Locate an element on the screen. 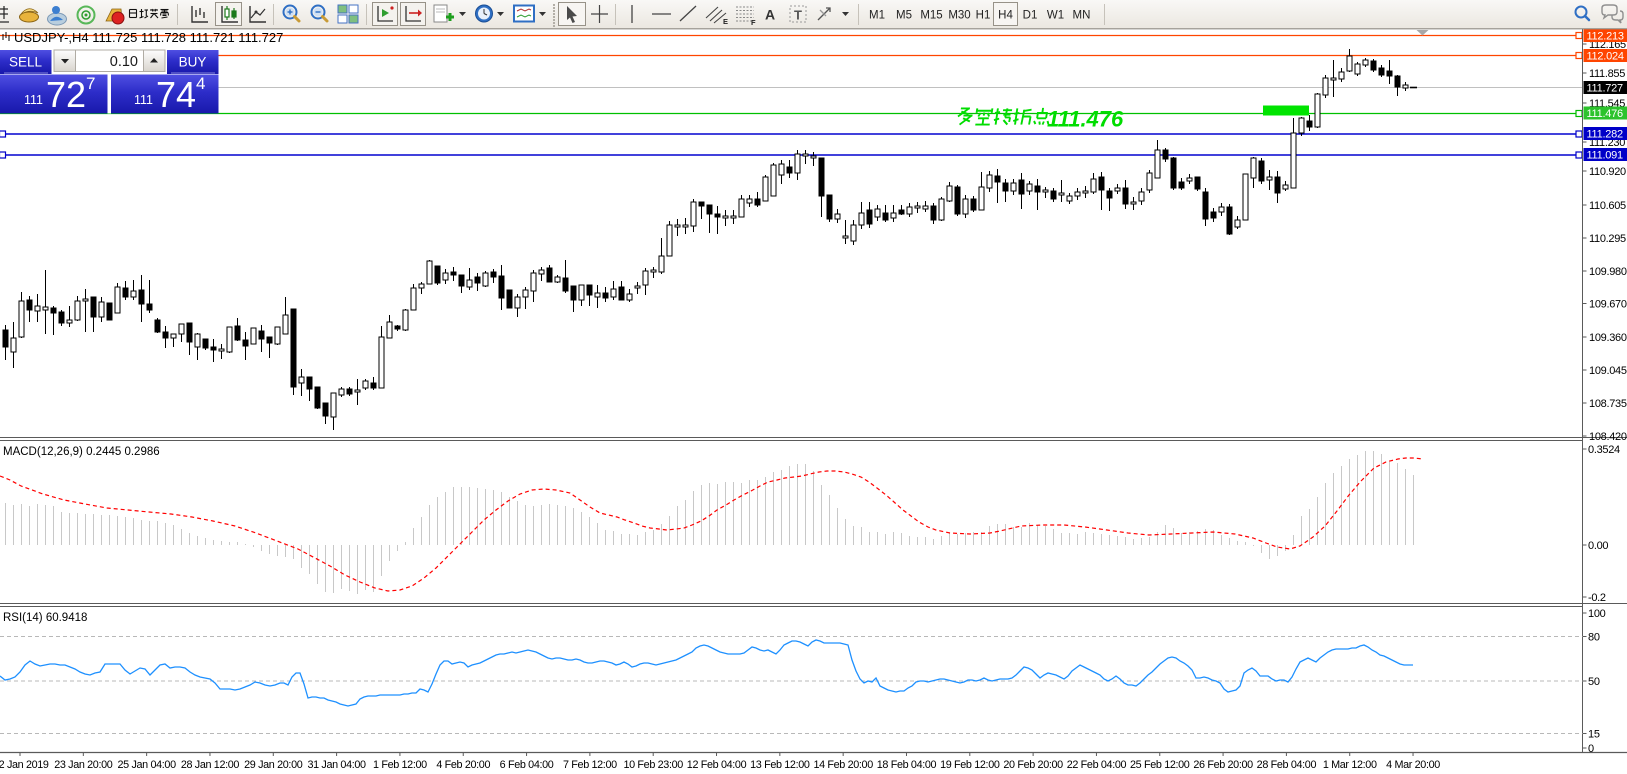 This screenshot has width=1627, height=774. svg-text: 109.980 is located at coordinates (1608, 272).